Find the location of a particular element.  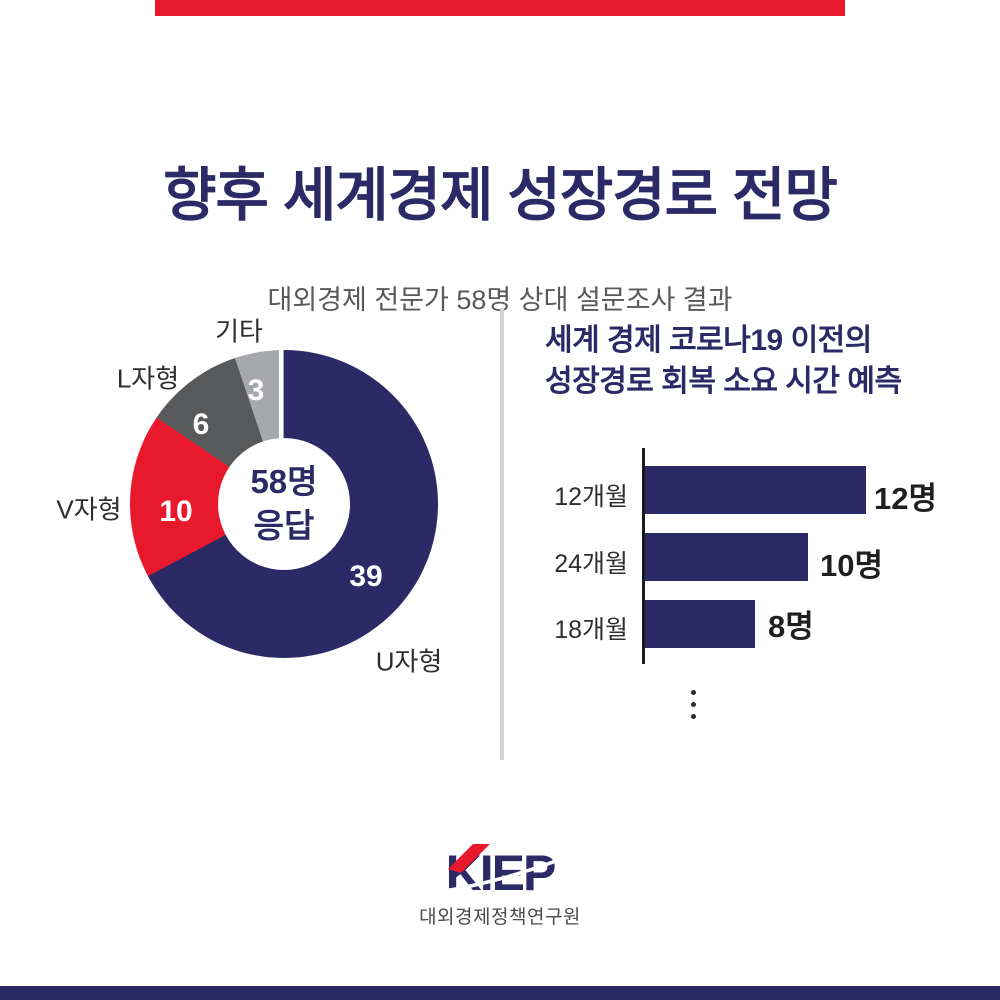

bar-value-12months: 12명 is located at coordinates (906, 498).